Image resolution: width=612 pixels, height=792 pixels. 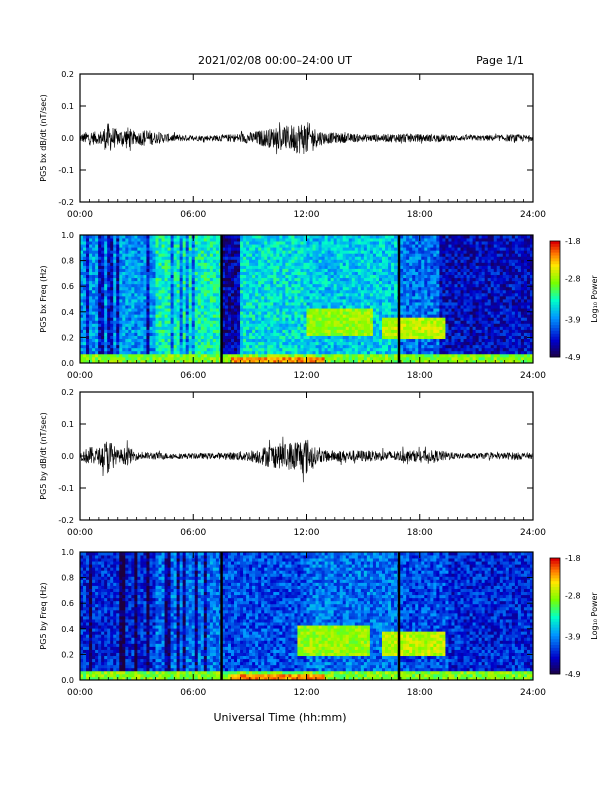 I want to click on x-tick-label-0-1: 06:00, so click(x=193, y=215).